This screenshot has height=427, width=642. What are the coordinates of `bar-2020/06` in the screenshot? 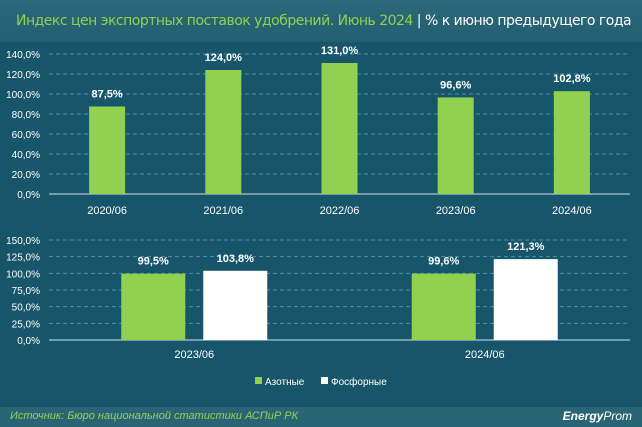 It's located at (107, 150).